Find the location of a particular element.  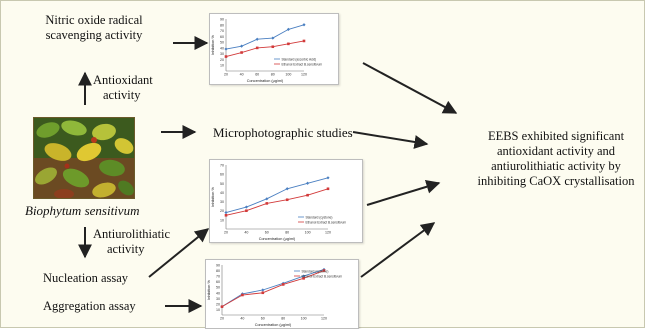

conclusion-line2: antioxidant activity and is located at coordinates (556, 151).